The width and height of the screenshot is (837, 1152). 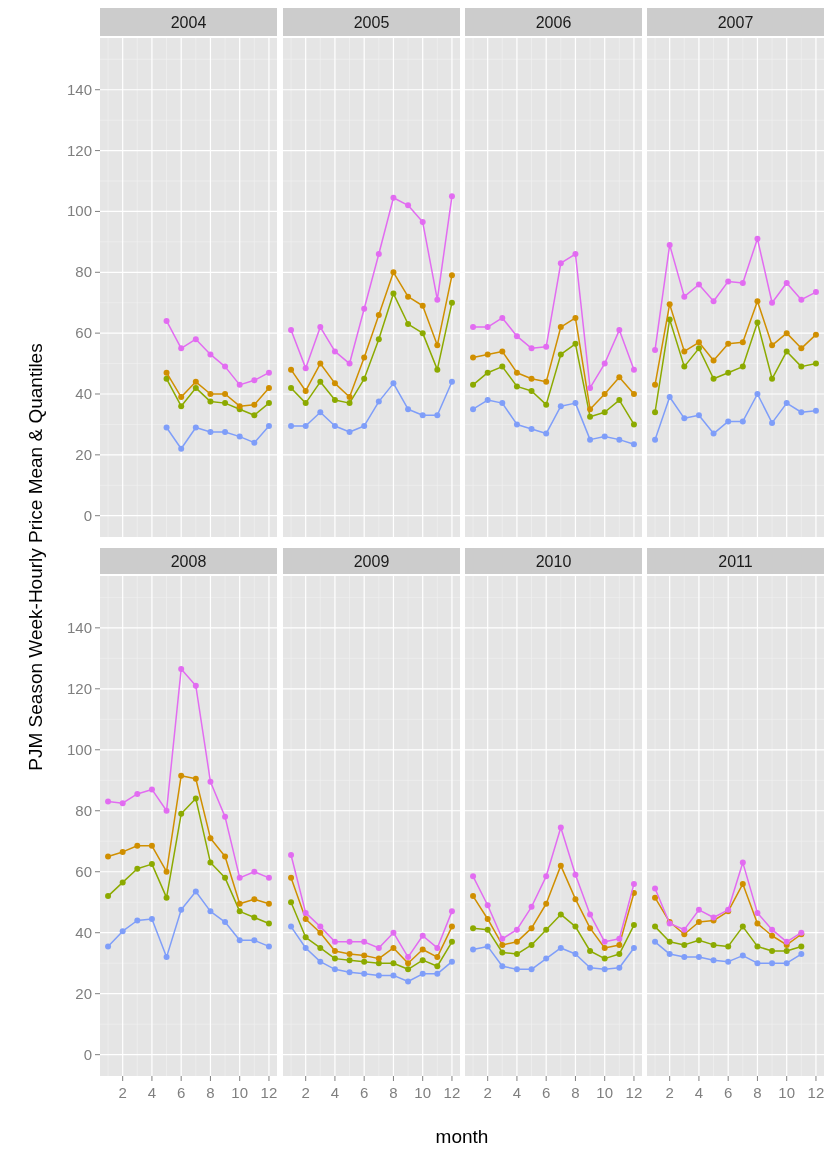 I want to click on x-tick-label: 8, so click(x=575, y=1092).